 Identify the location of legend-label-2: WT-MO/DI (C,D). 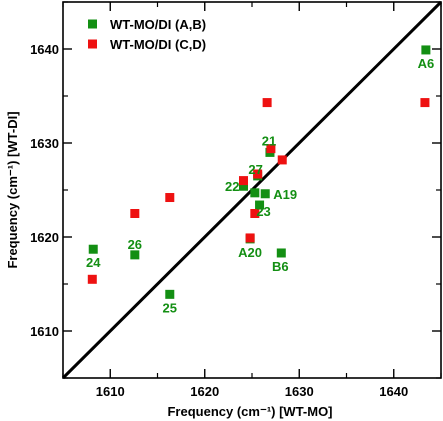
(158, 44).